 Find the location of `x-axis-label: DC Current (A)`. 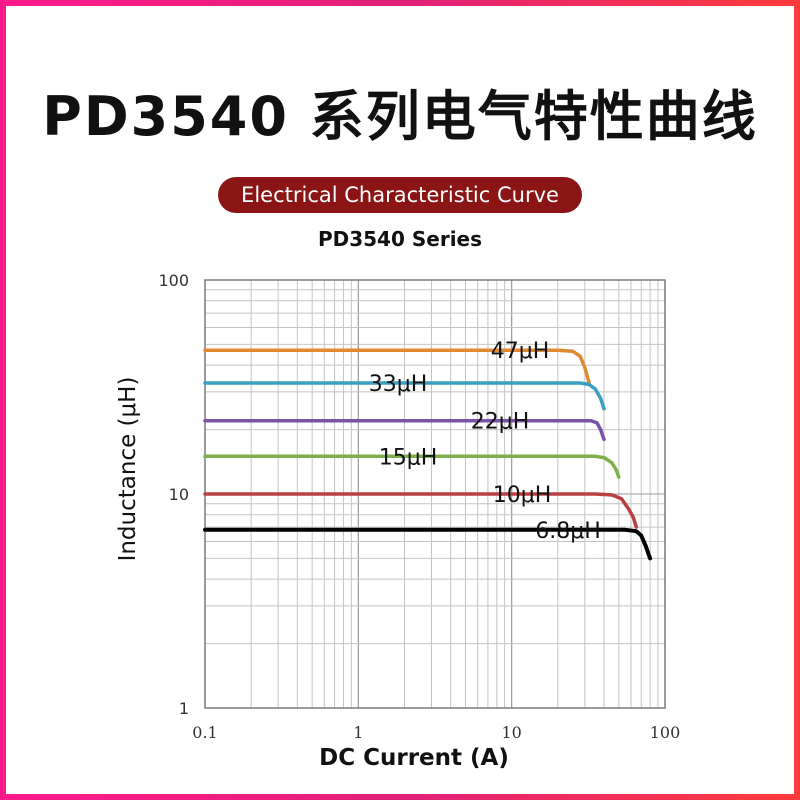

x-axis-label: DC Current (A) is located at coordinates (414, 758).